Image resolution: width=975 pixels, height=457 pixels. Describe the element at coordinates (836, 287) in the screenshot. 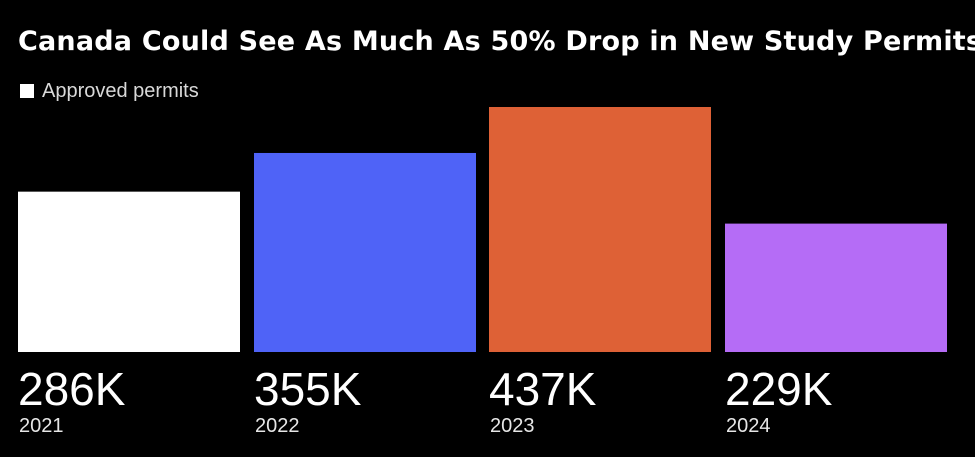

I see `bar-2024` at that location.